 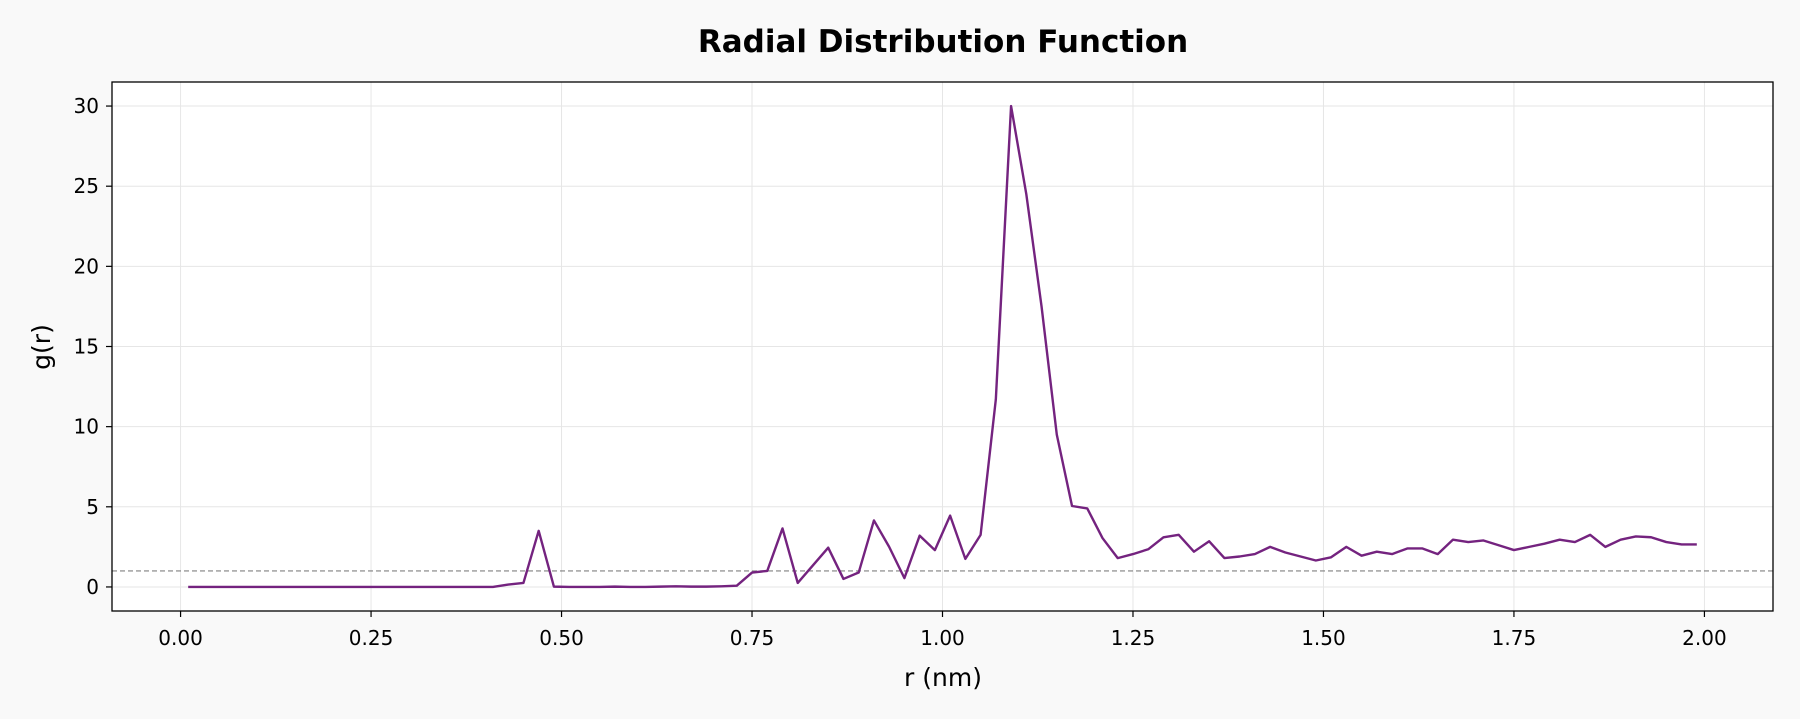 What do you see at coordinates (1133, 638) in the screenshot?
I see `x-tick-label: 1.25` at bounding box center [1133, 638].